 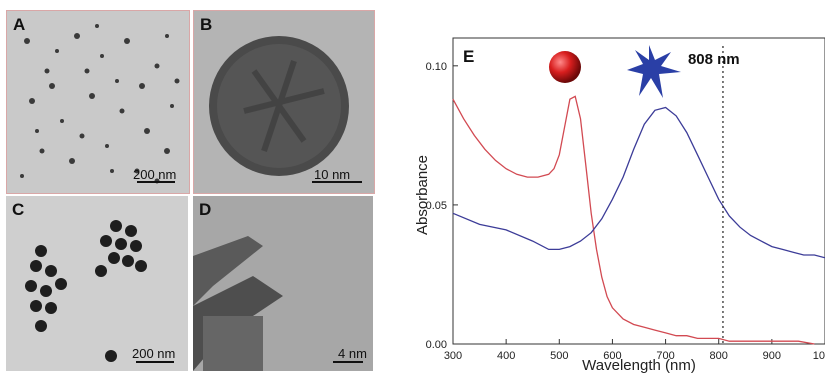 What do you see at coordinates (819, 356) in the screenshot?
I see `x-tick-label-1000: 1000` at bounding box center [819, 356].